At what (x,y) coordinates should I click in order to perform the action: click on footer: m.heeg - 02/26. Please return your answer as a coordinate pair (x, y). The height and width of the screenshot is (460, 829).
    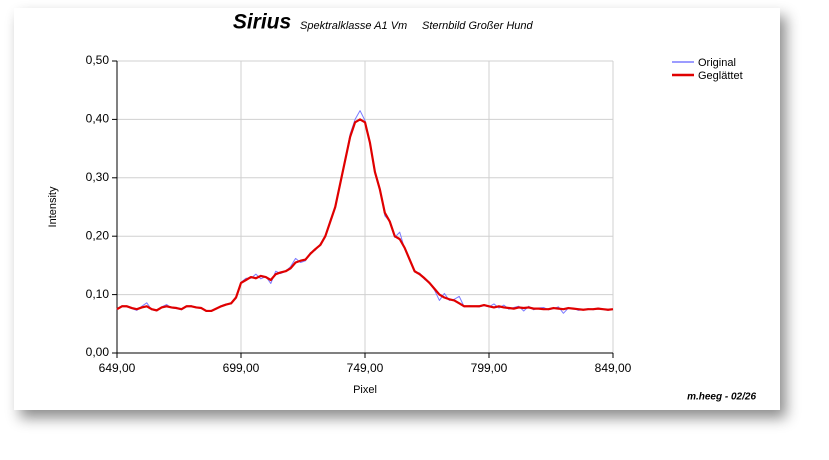
    Looking at the image, I should click on (721, 397).